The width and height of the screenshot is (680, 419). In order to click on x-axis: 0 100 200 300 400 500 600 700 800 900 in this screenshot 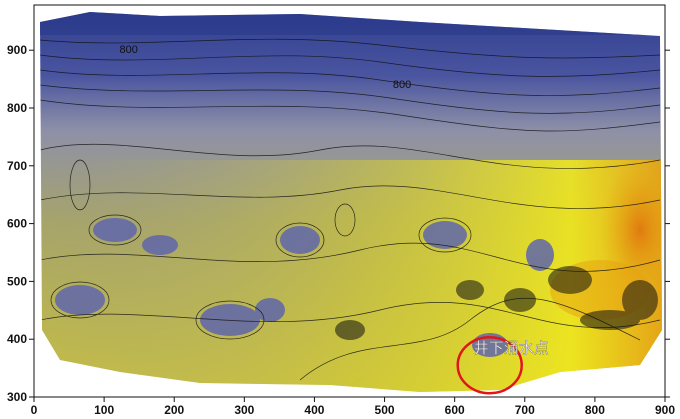, I will do `click(353, 407)`.